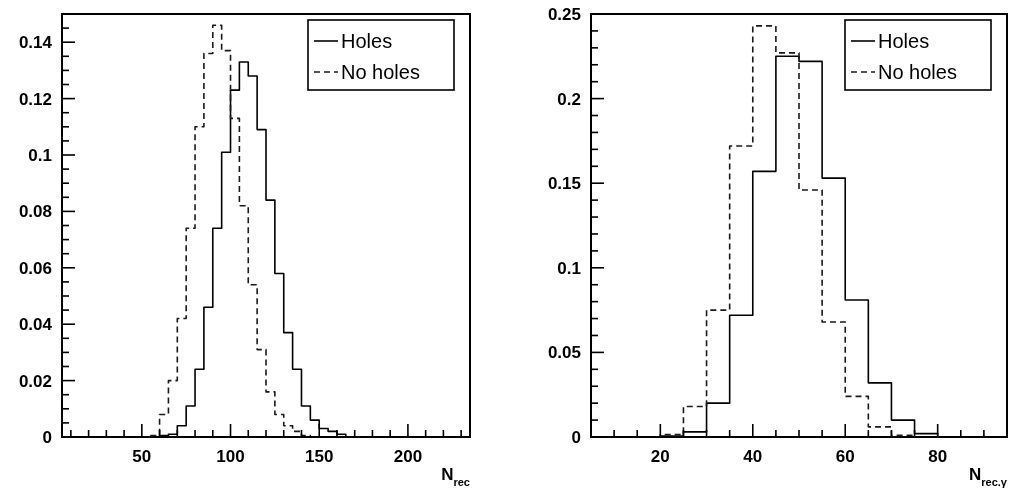 This screenshot has width=1016, height=496. What do you see at coordinates (408, 456) in the screenshot?
I see `x-tick-label: 200` at bounding box center [408, 456].